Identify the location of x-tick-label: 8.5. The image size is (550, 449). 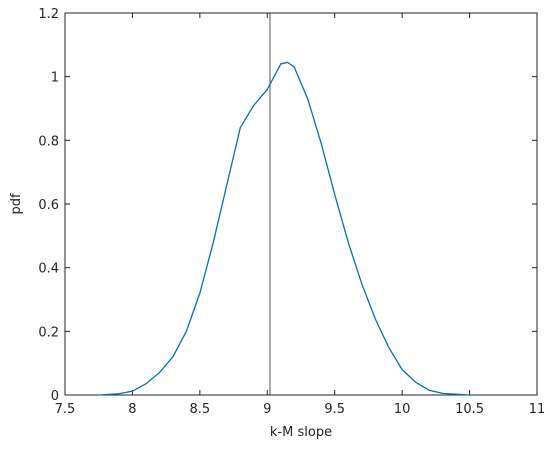
(200, 409).